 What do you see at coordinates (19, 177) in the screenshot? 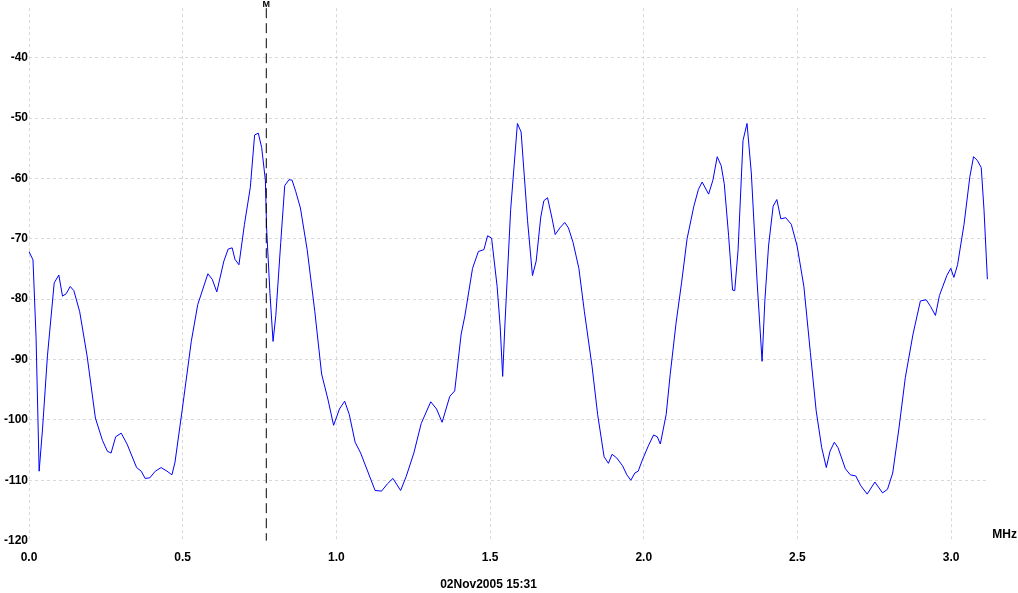
I see `y-tick-label: -60` at bounding box center [19, 177].